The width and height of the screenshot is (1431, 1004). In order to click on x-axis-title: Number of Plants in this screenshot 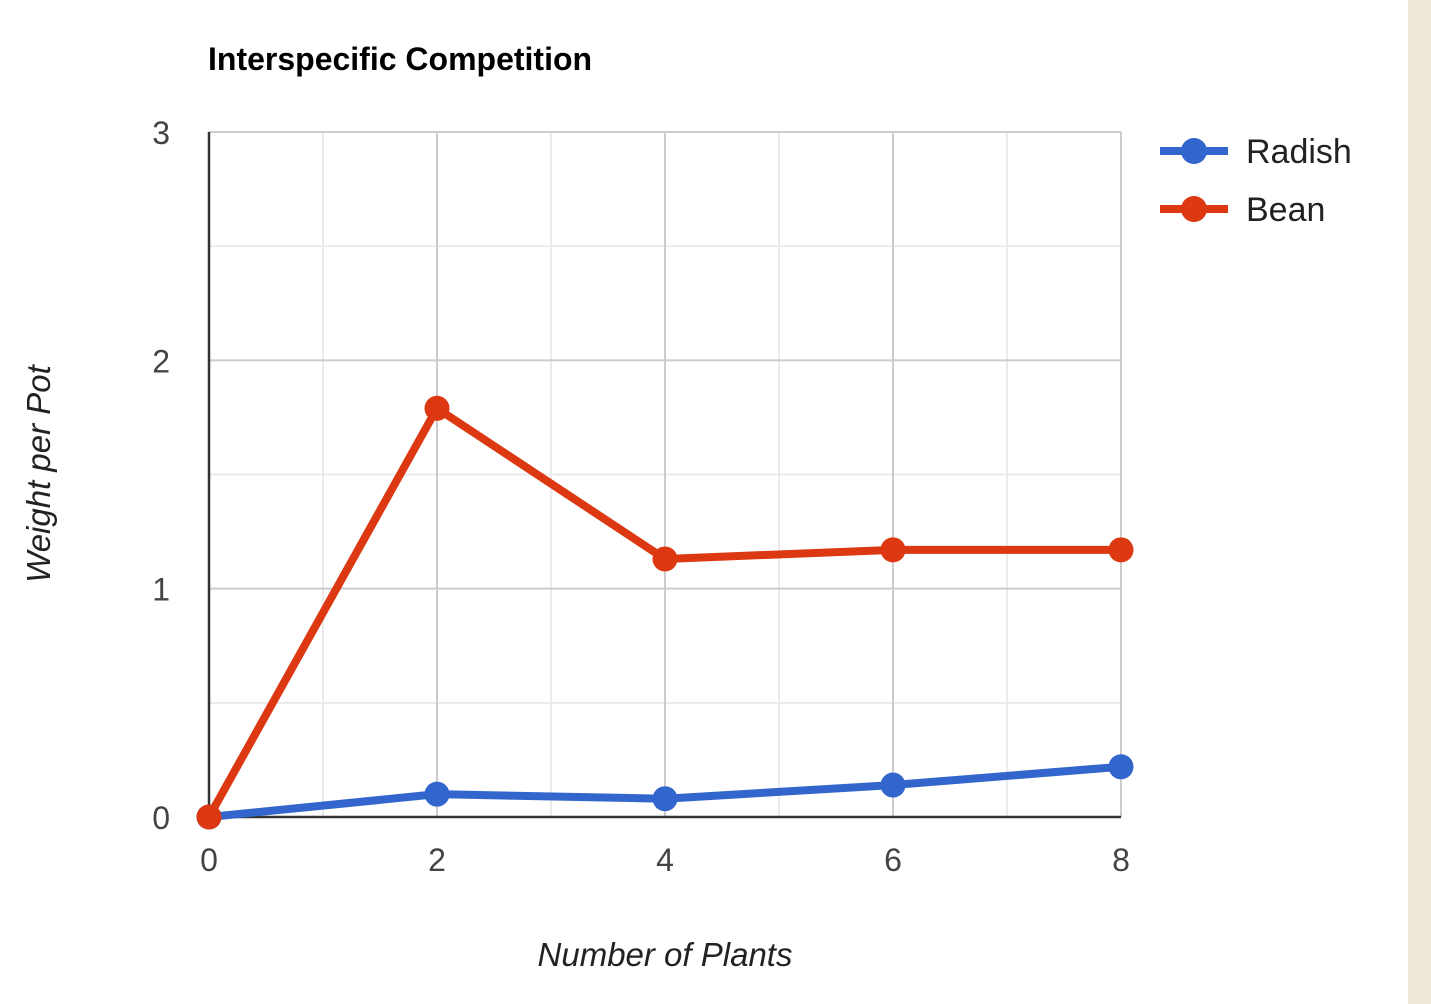, I will do `click(665, 954)`.